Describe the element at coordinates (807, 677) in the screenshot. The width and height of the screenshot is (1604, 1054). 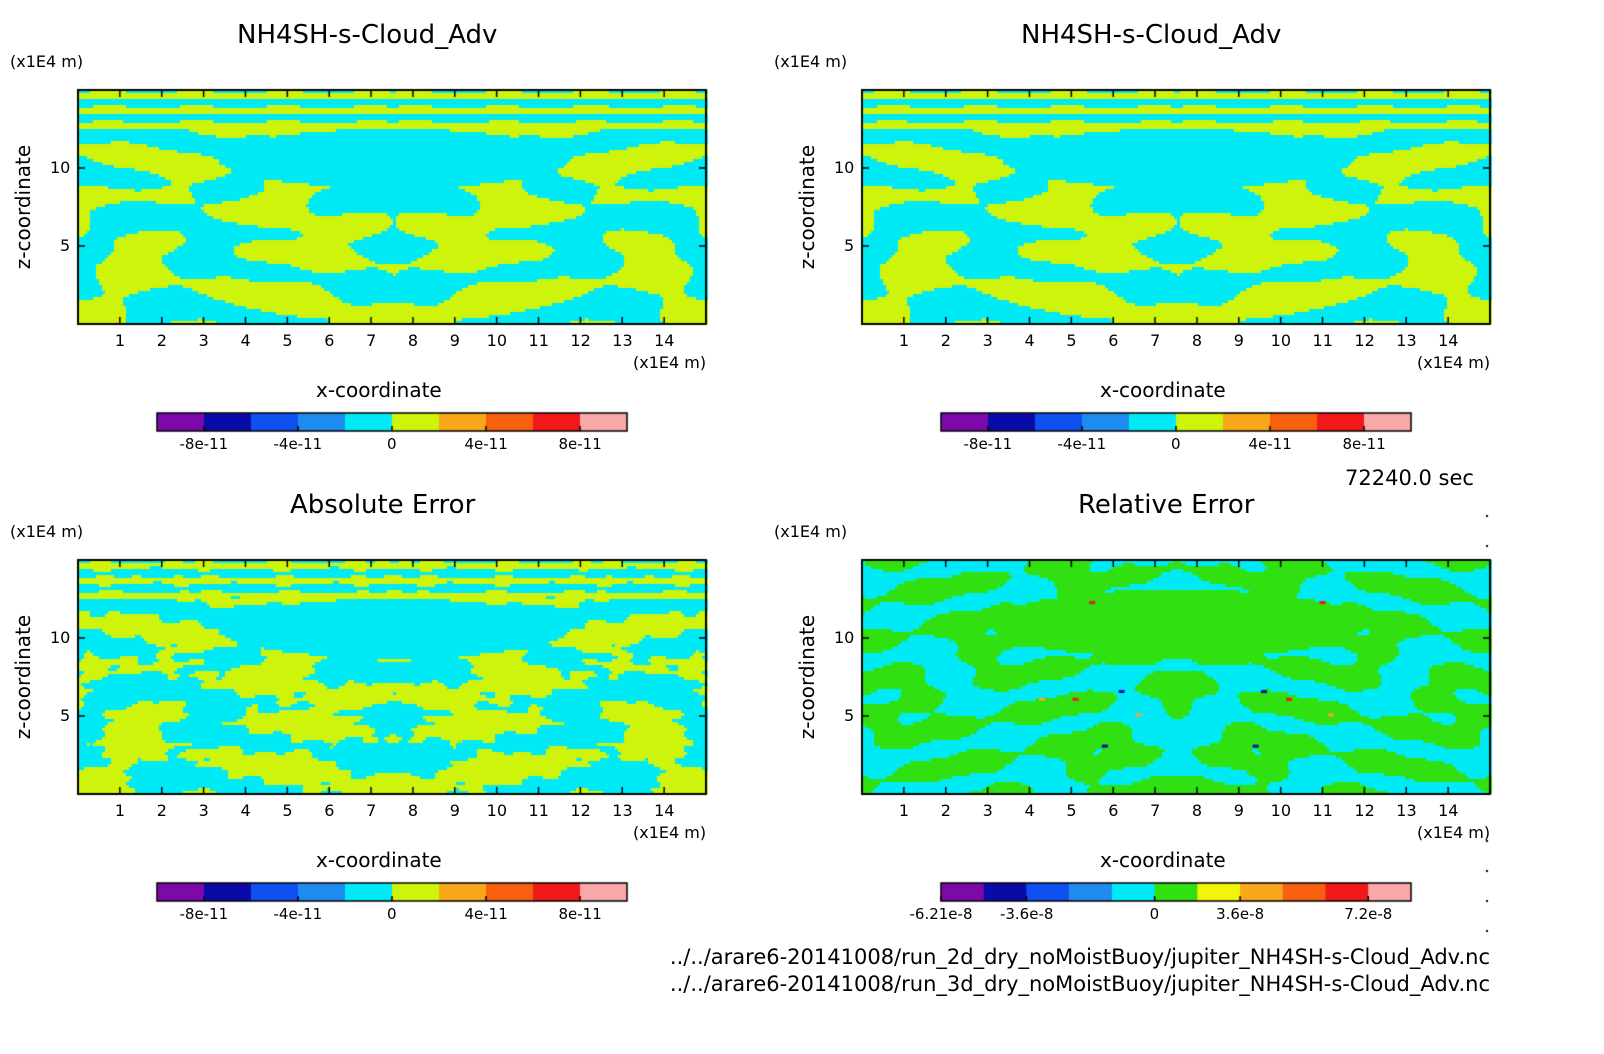
I see `panel-4-y-label: z-coordinate` at that location.